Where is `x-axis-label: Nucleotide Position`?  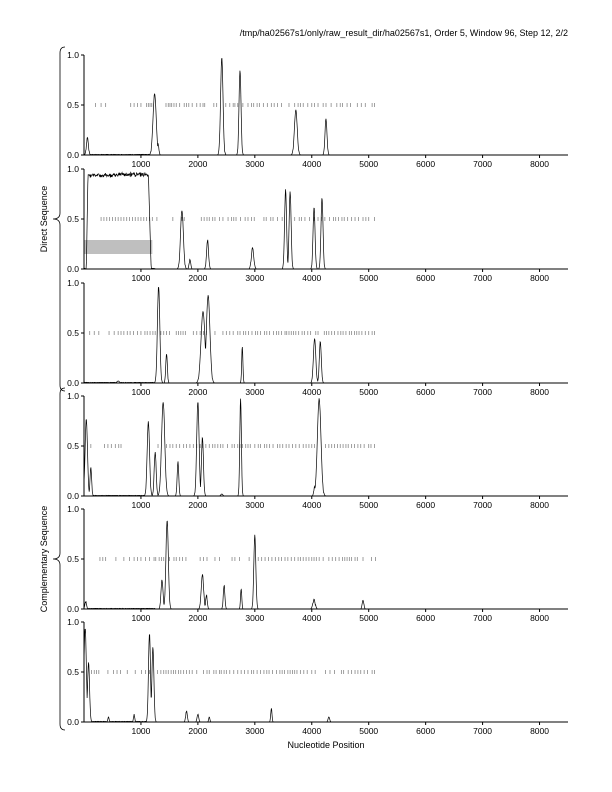 x-axis-label: Nucleotide Position is located at coordinates (325, 745).